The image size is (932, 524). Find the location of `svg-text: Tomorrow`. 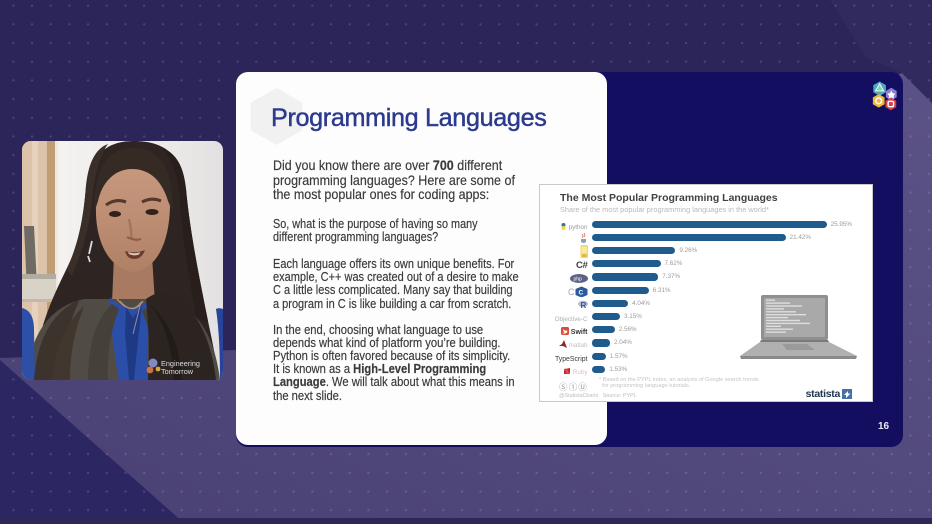

svg-text: Tomorrow is located at coordinates (177, 371).